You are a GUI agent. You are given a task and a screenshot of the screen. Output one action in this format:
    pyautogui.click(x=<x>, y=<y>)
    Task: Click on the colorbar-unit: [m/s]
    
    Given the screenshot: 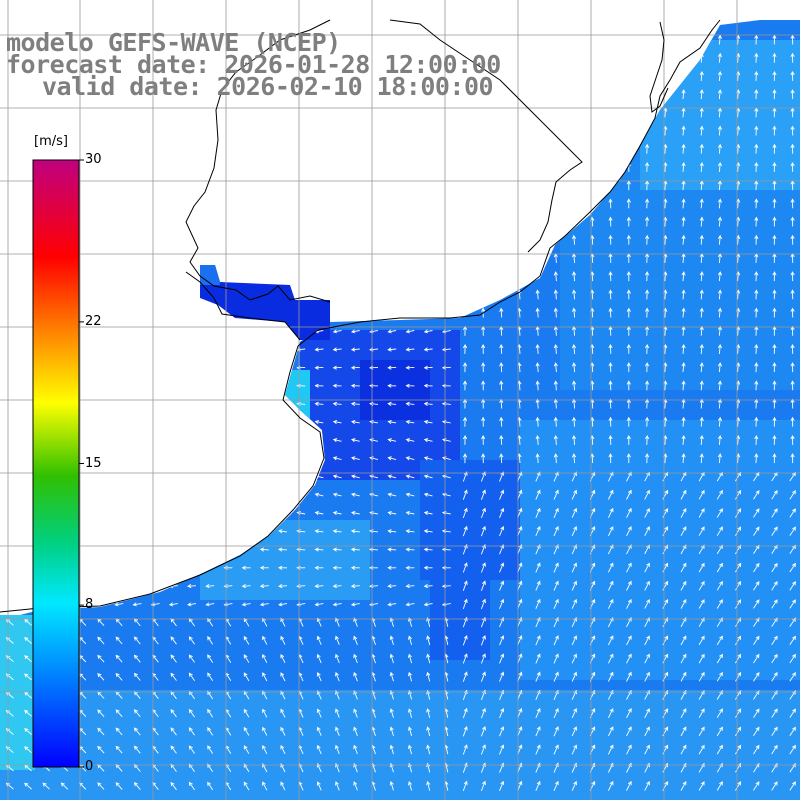 What is the action you would take?
    pyautogui.click(x=51, y=141)
    